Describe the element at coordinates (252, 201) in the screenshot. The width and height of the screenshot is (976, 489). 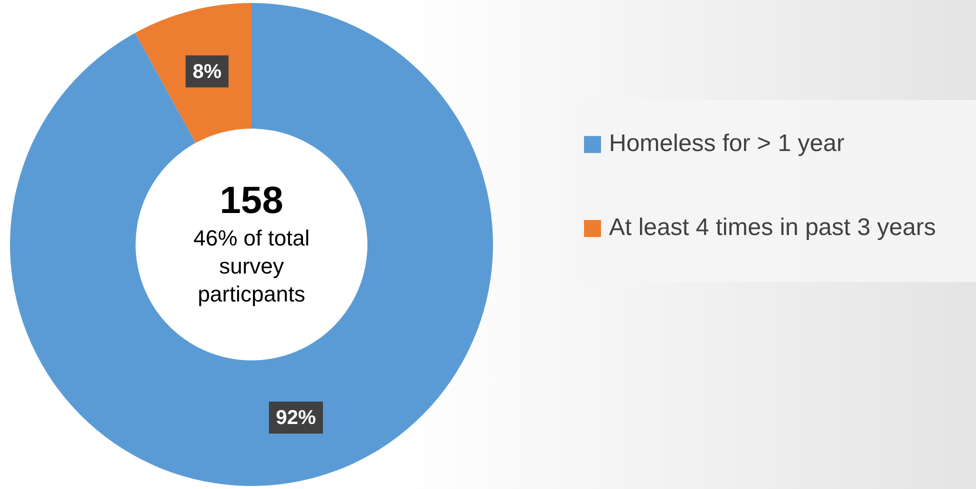
I see `text: 158` at that location.